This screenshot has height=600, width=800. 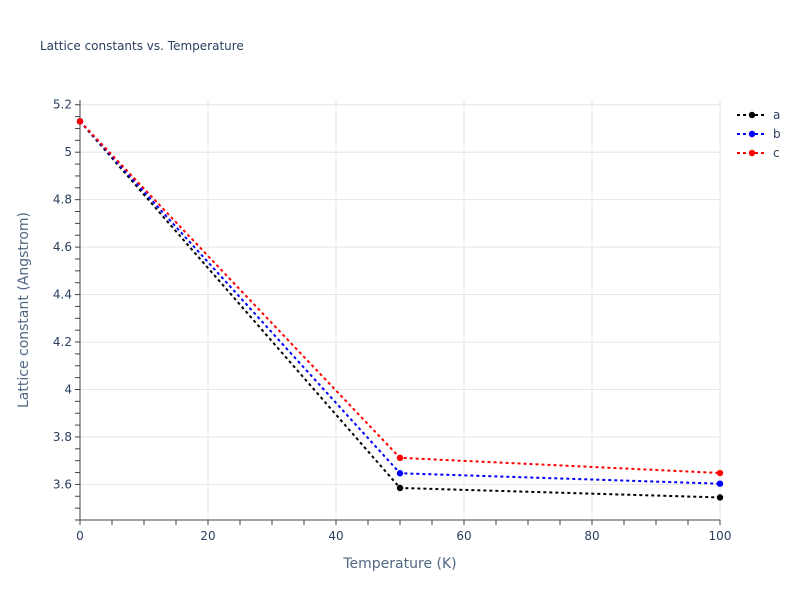 What do you see at coordinates (80, 536) in the screenshot?
I see `x-tick-label: 0` at bounding box center [80, 536].